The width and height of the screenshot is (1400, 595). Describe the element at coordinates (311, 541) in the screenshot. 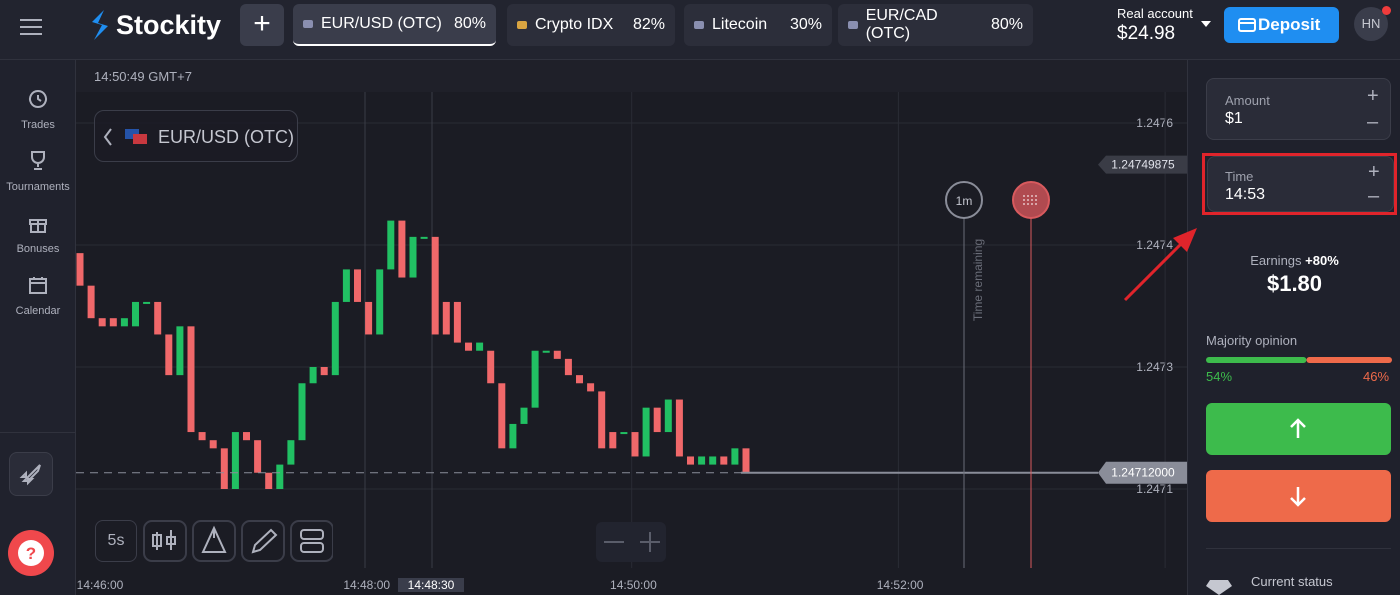

I see `layout-tool` at that location.